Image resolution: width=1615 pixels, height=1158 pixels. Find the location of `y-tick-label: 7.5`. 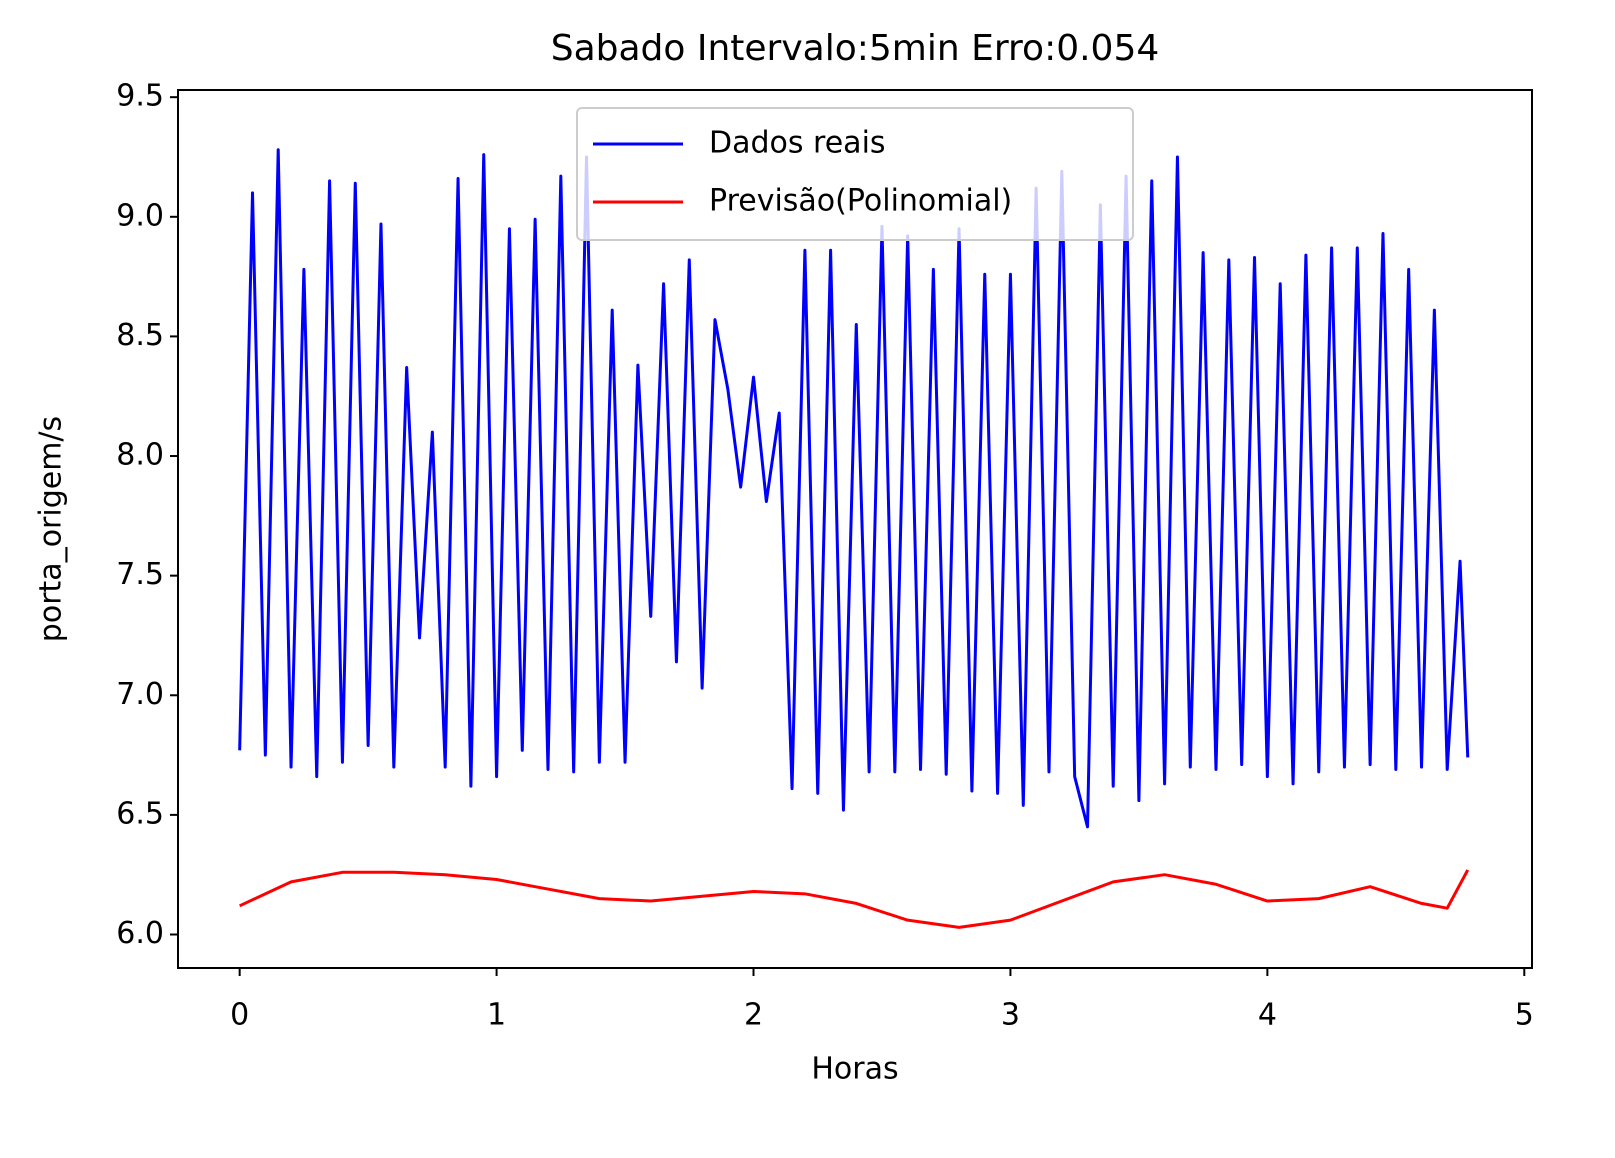

y-tick-label: 7.5 is located at coordinates (140, 574).